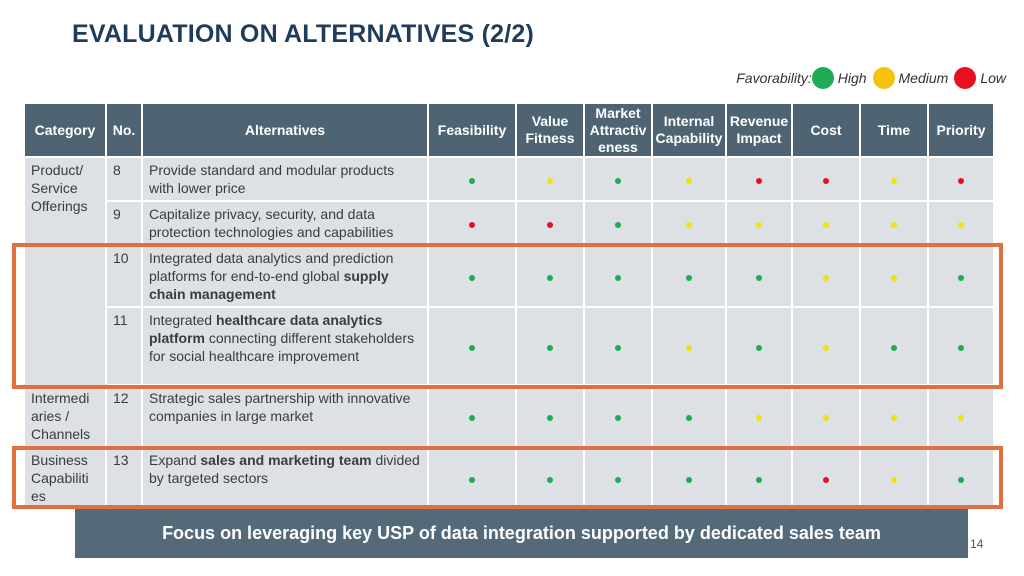 Image resolution: width=1024 pixels, height=576 pixels. Describe the element at coordinates (759, 130) in the screenshot. I see `col-revenue-impact: Revenue Impact` at that location.